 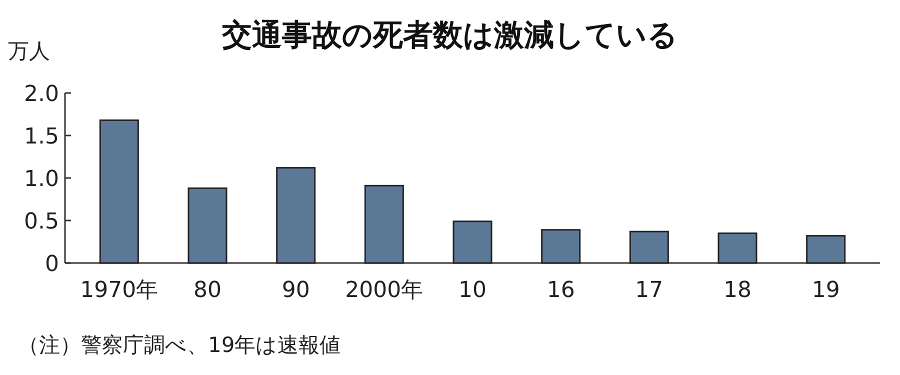 What do you see at coordinates (560, 290) in the screenshot?
I see `x-tick-label: 16` at bounding box center [560, 290].